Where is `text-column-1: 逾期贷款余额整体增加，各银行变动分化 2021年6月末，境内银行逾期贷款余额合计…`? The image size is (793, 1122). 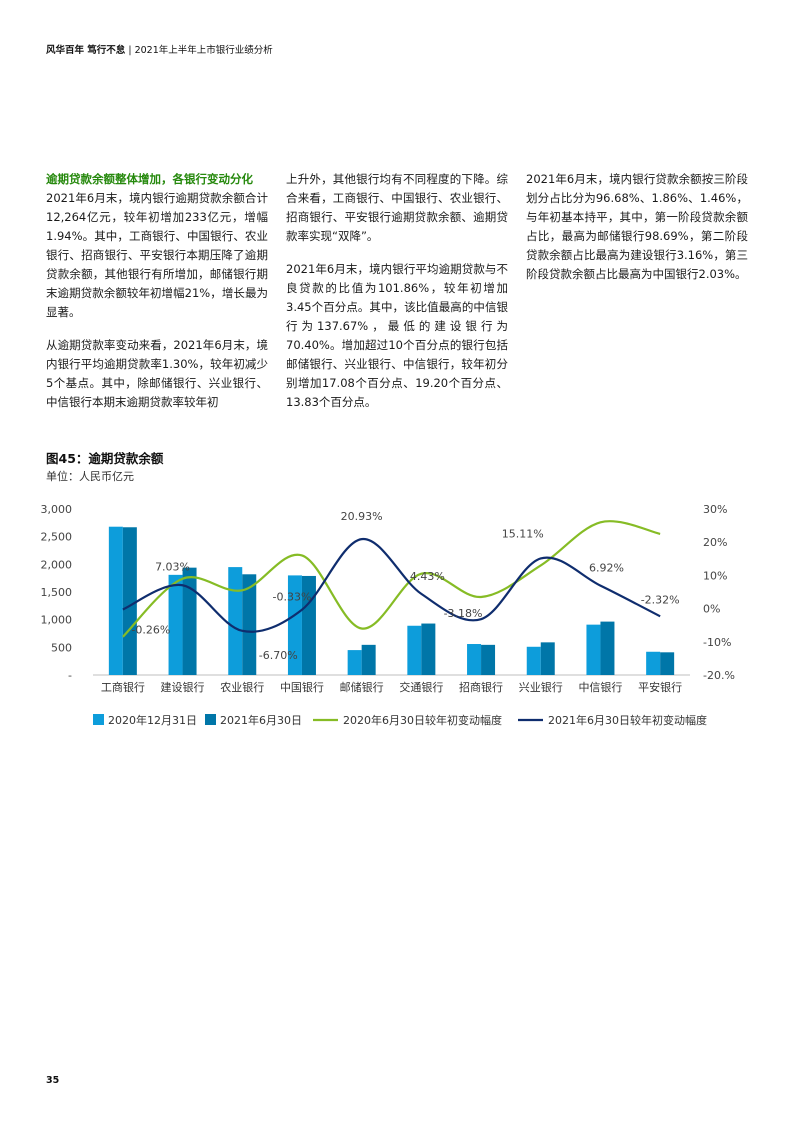
text-column-1: 逾期贷款余额整体增加，各银行变动分化 2021年6月末，境内银行逾期贷款余额合计… is located at coordinates (157, 298).